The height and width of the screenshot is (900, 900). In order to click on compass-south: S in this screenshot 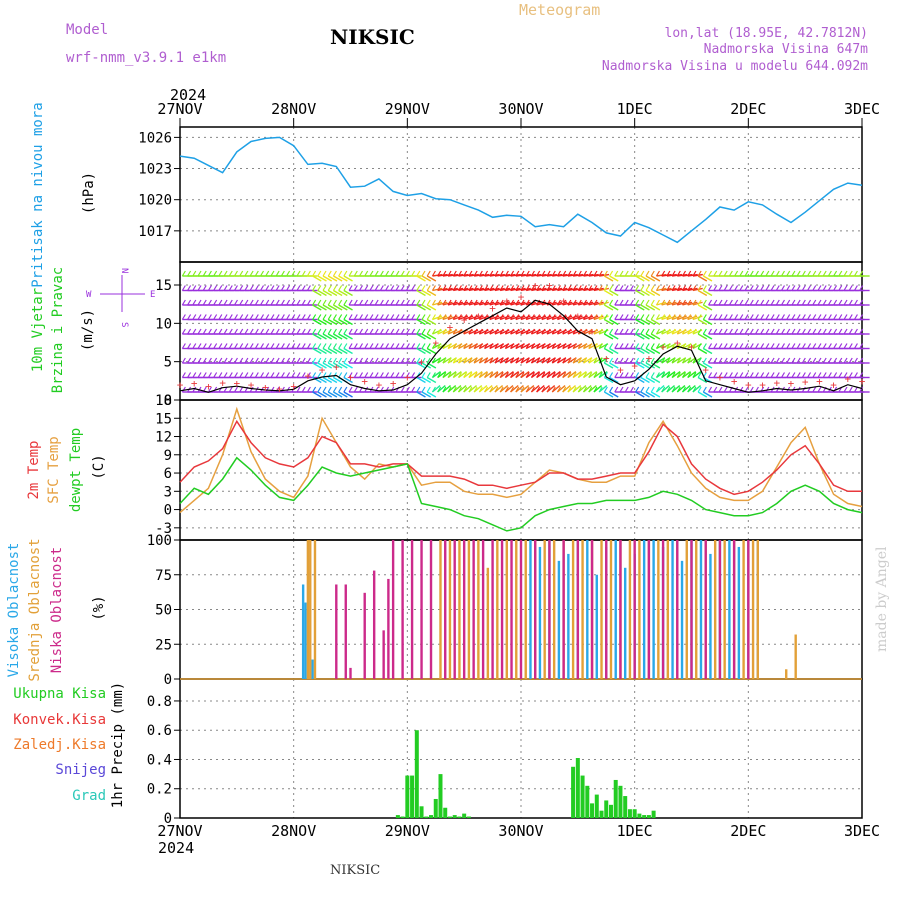, I will do `click(124, 324)`.